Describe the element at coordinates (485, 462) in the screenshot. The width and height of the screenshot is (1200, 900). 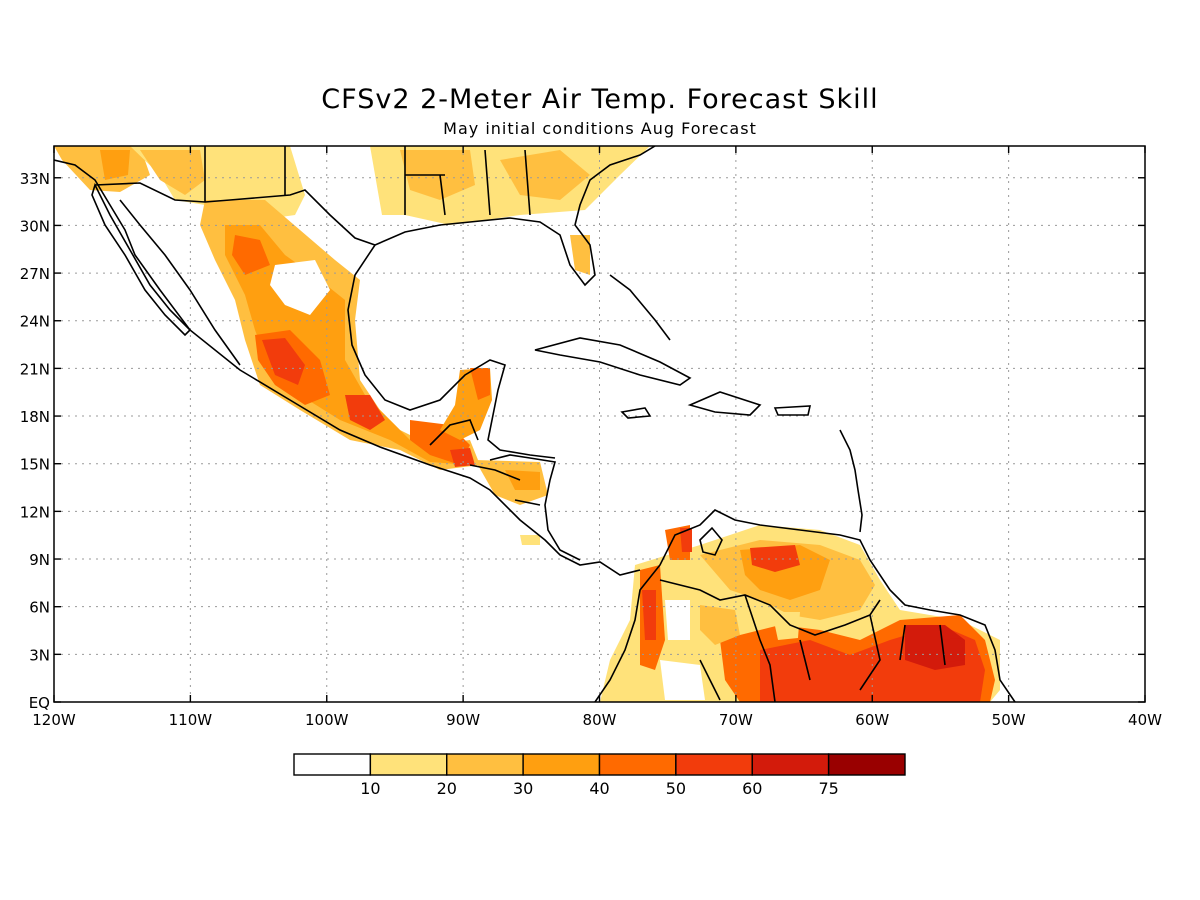
I see `border-central-america` at that location.